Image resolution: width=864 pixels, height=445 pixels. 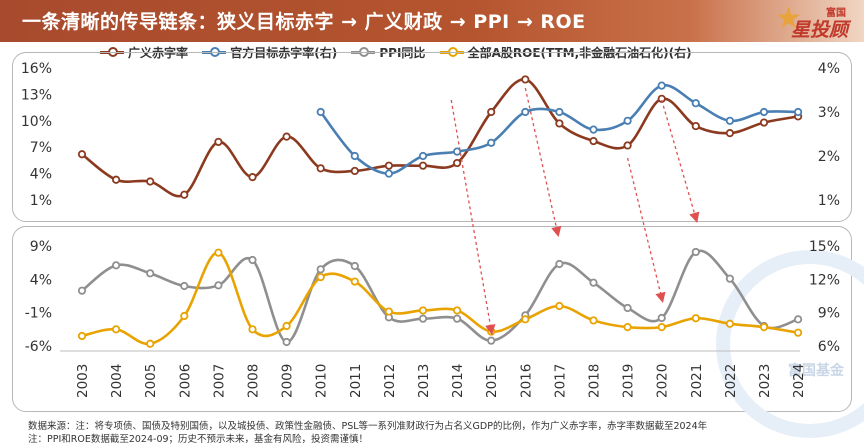 What do you see at coordinates (36, 95) in the screenshot?
I see `top-left-tick-label: 13%` at bounding box center [36, 95].